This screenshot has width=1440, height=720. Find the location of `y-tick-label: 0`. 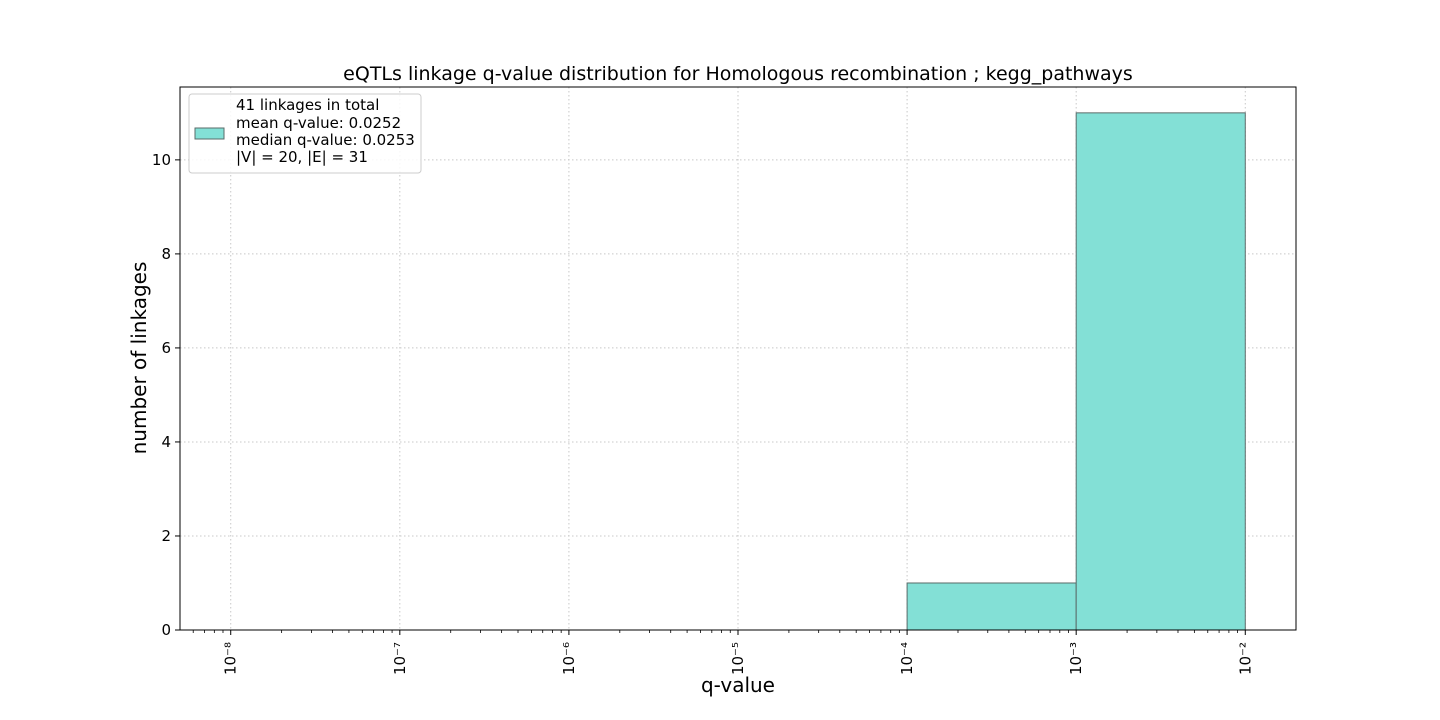

y-tick-label: 0 is located at coordinates (166, 630).